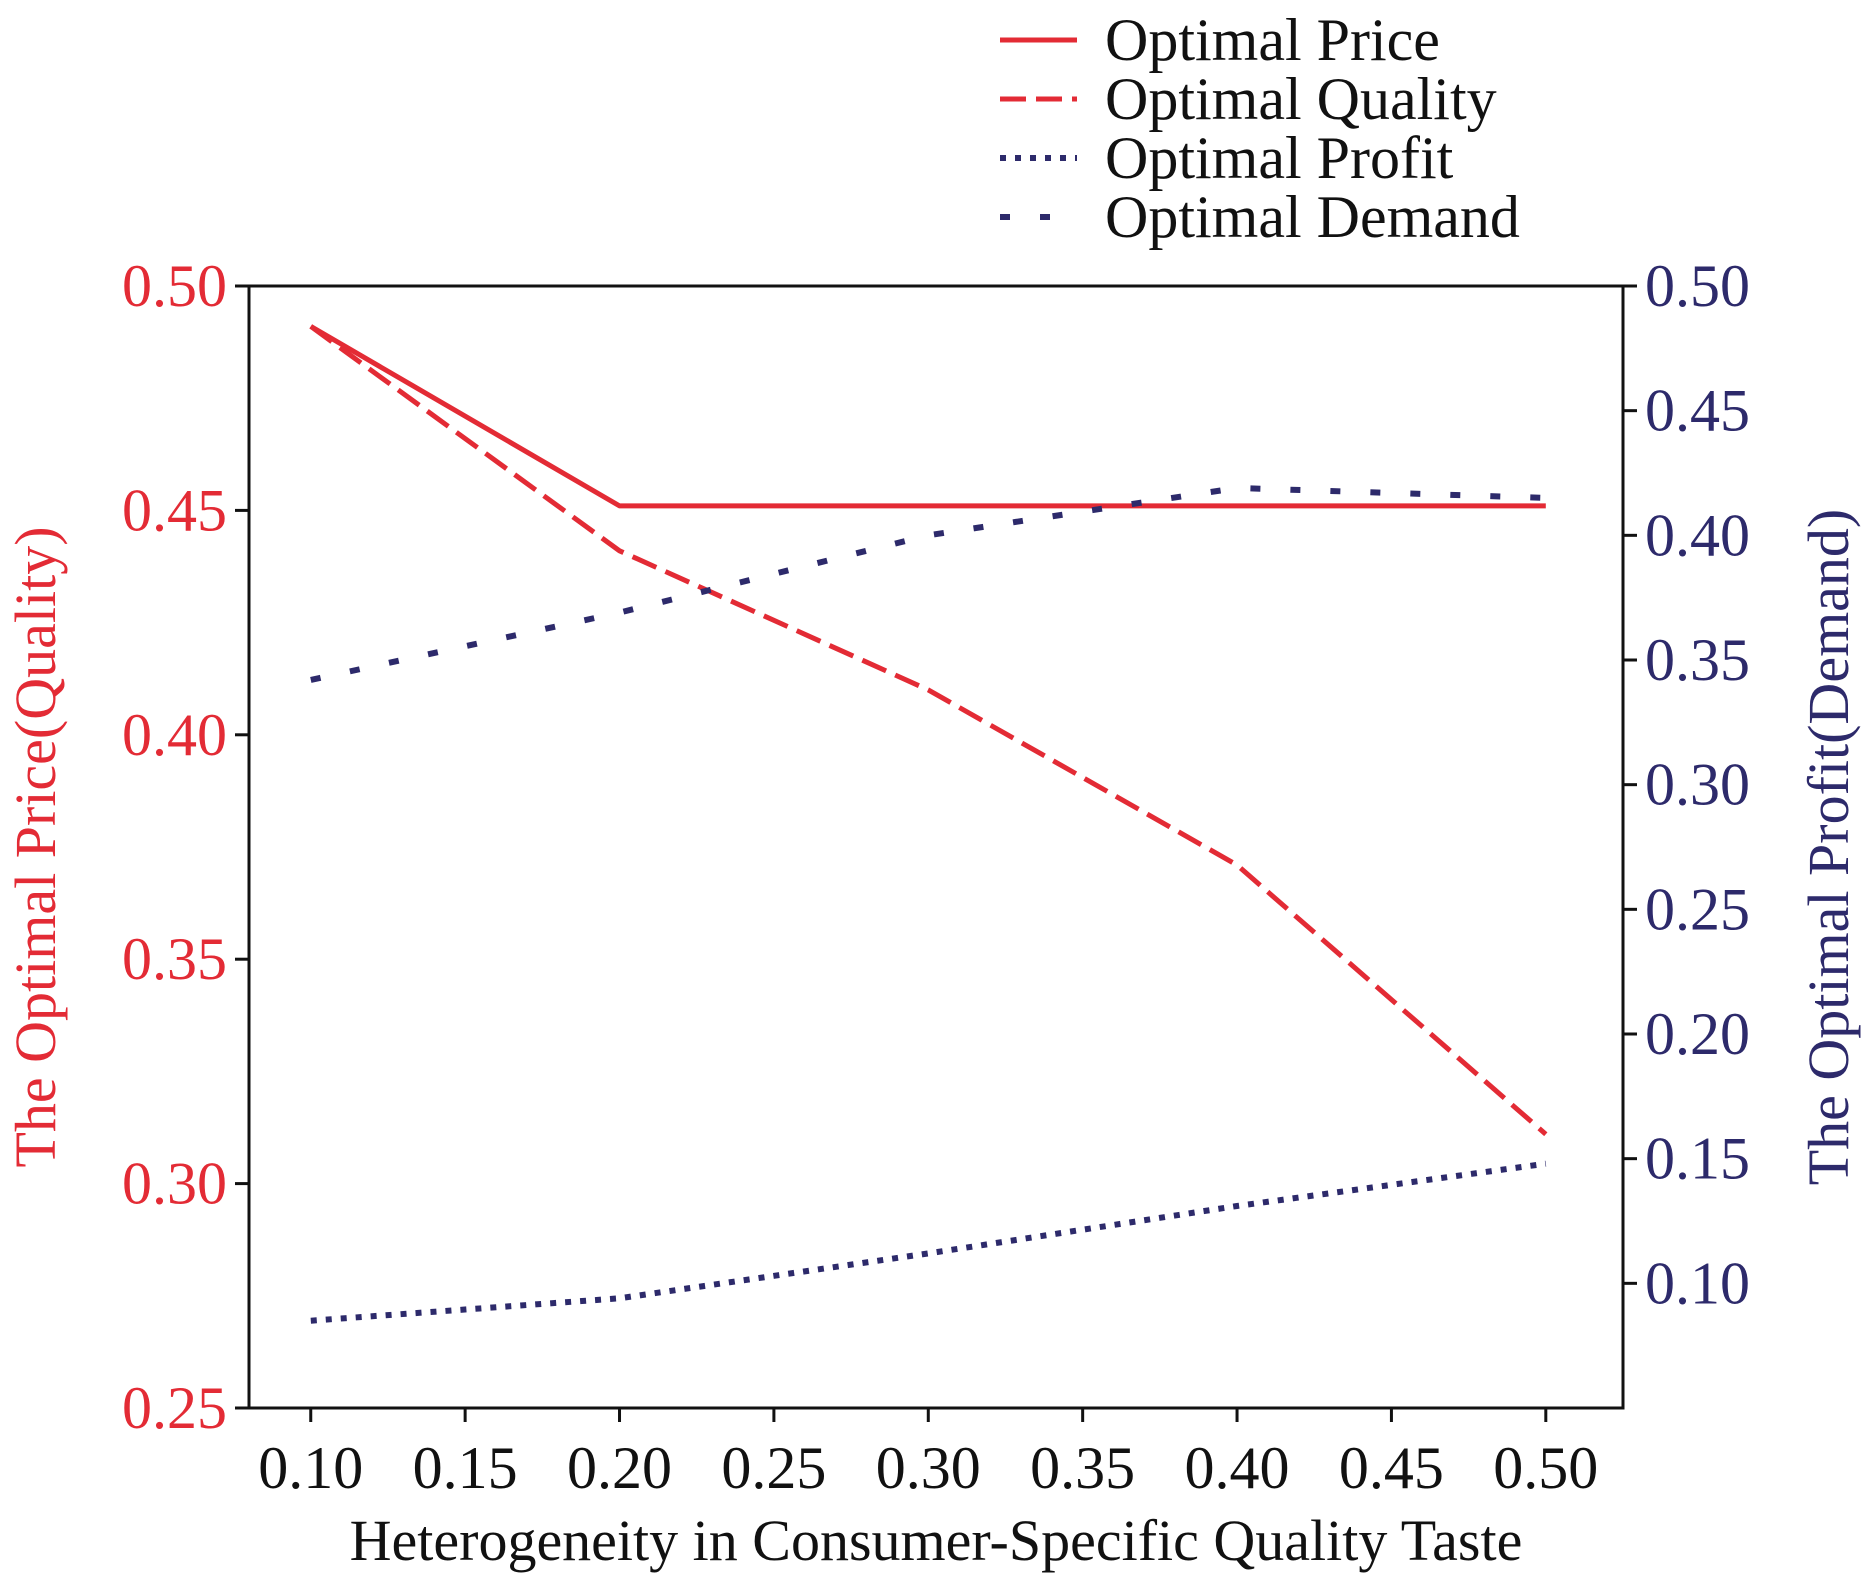 Image resolution: width=1866 pixels, height=1584 pixels. I want to click on right-axis-title: The Optimal Profit(Demand), so click(1828, 847).